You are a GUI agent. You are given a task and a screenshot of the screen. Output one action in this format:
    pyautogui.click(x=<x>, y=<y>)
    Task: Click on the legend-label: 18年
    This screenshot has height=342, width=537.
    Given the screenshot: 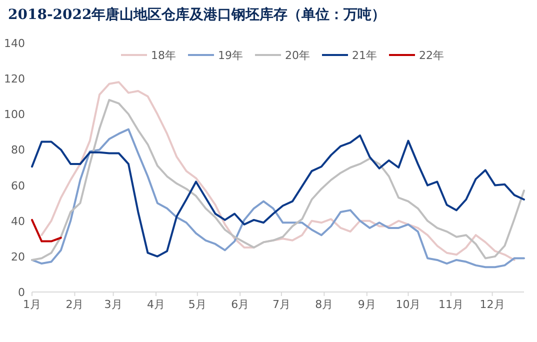 What is the action you would take?
    pyautogui.click(x=163, y=55)
    